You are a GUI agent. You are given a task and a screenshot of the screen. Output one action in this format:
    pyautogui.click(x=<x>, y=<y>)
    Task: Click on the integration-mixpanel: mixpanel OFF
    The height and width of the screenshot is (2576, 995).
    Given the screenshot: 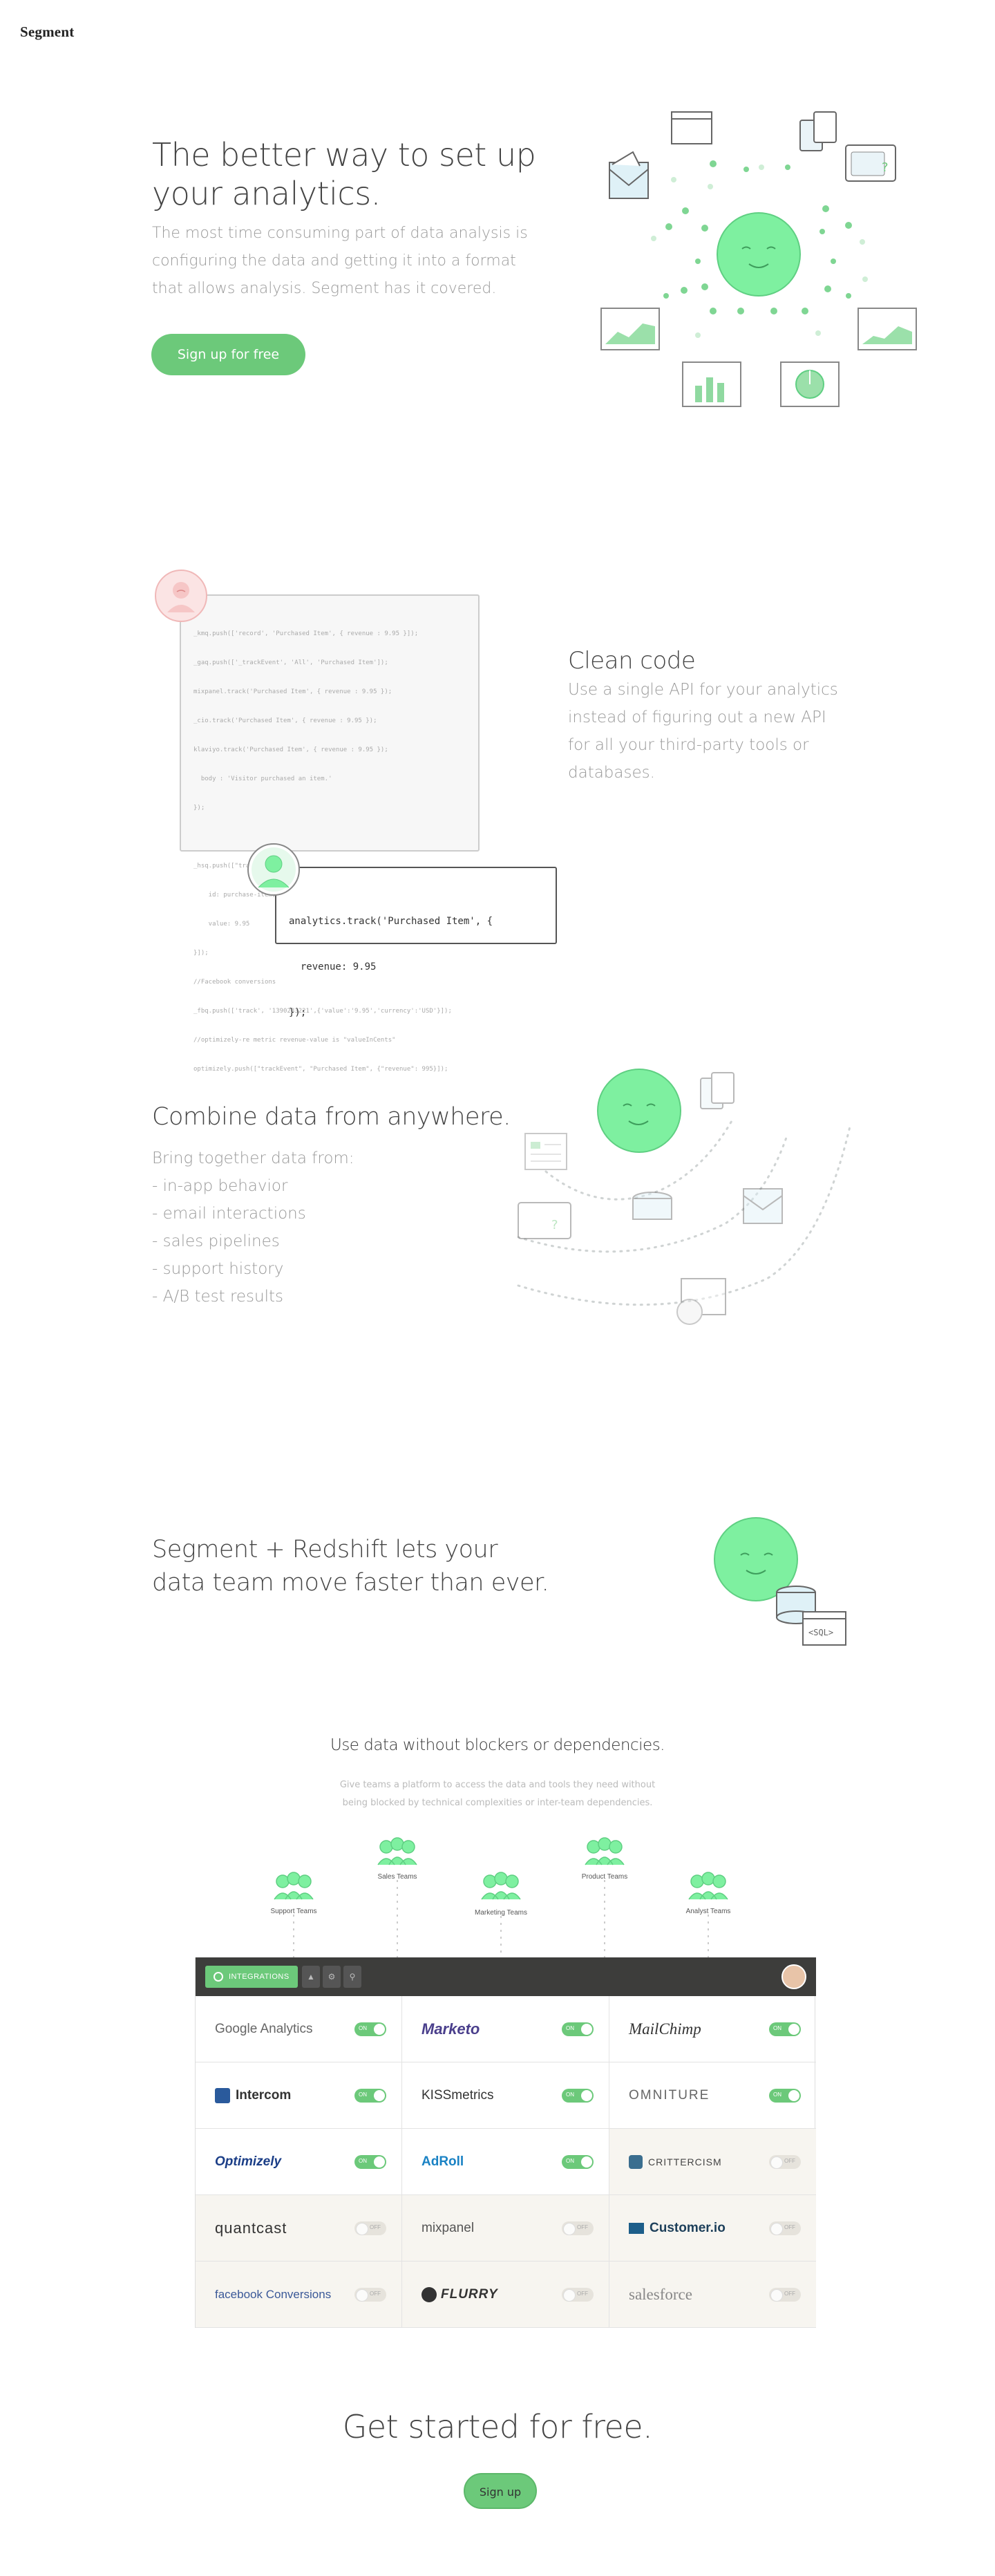 What is the action you would take?
    pyautogui.click(x=505, y=2228)
    